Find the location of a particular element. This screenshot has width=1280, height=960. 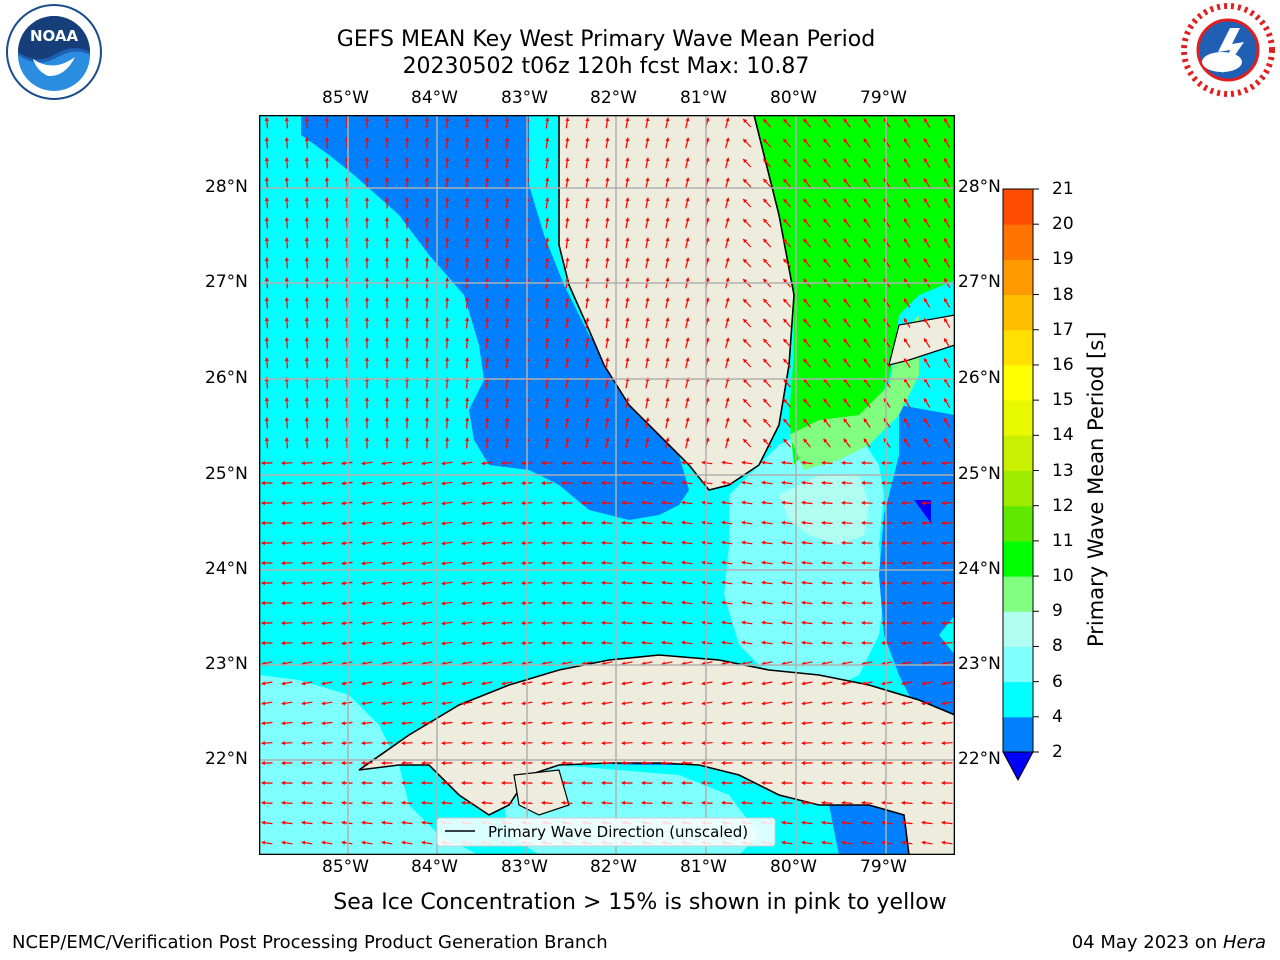

colorbar-tick-label: 14 is located at coordinates (1063, 435).